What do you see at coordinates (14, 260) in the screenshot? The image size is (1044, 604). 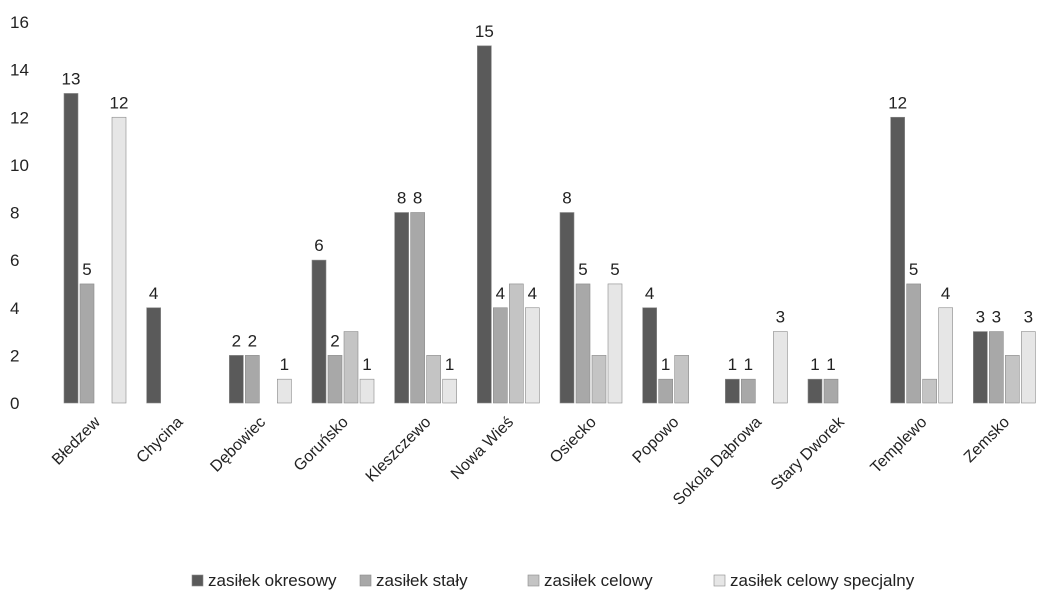 I see `y-tick-label: 6` at bounding box center [14, 260].